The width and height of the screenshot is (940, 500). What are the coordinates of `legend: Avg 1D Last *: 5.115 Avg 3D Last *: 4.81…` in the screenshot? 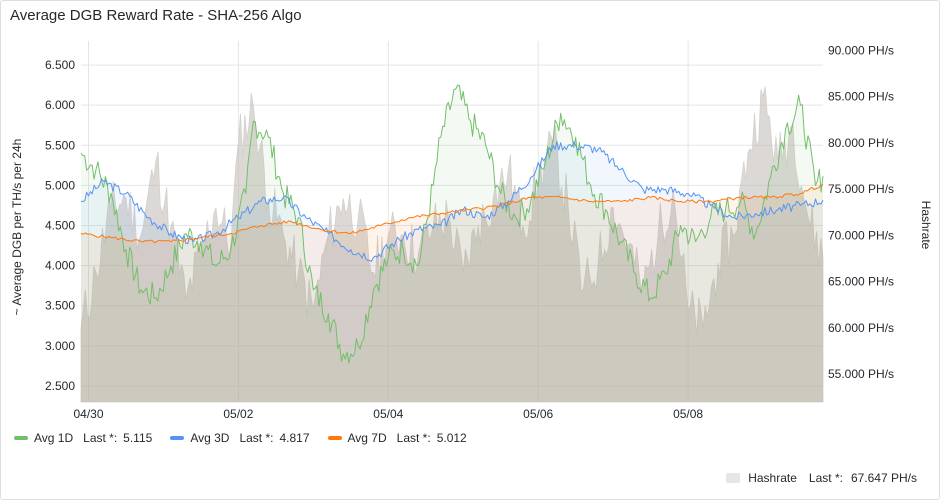 It's located at (240, 438).